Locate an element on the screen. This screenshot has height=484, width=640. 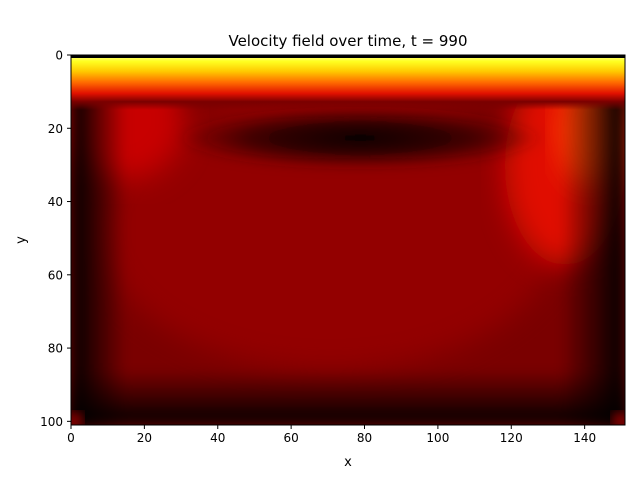
y-axis-ticks: 0 20 40 60 80 100 is located at coordinates (55, 239).